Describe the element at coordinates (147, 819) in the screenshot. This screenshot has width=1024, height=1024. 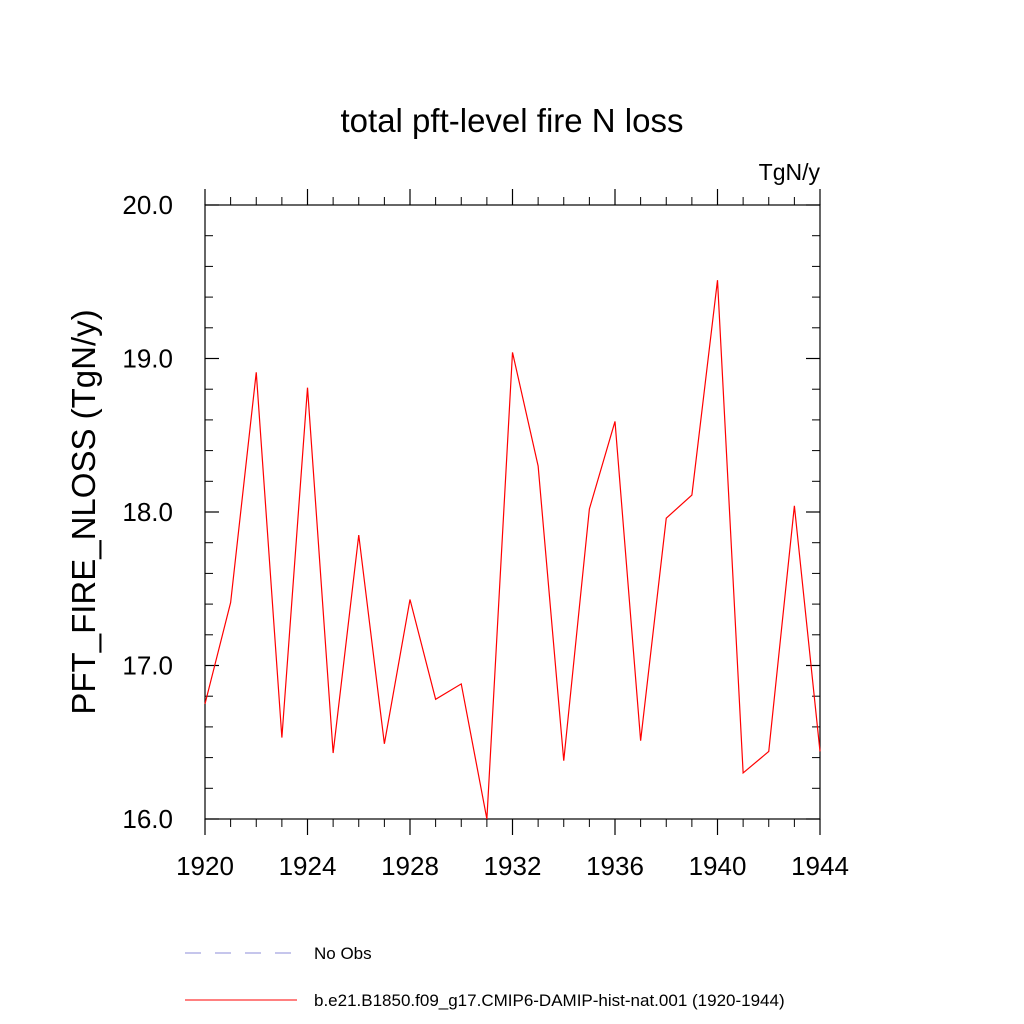
I see `y-tick-label: 16.0` at that location.